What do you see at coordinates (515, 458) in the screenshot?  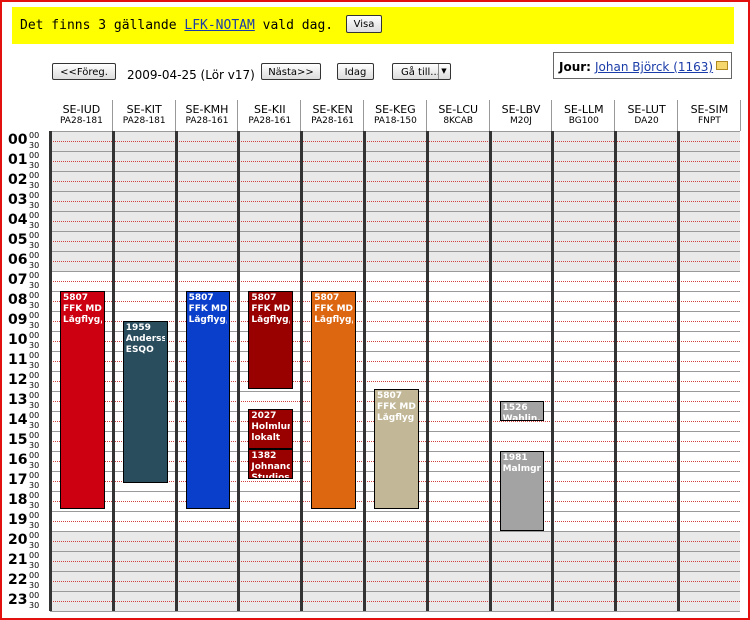 I see `booking-text: 1981` at bounding box center [515, 458].